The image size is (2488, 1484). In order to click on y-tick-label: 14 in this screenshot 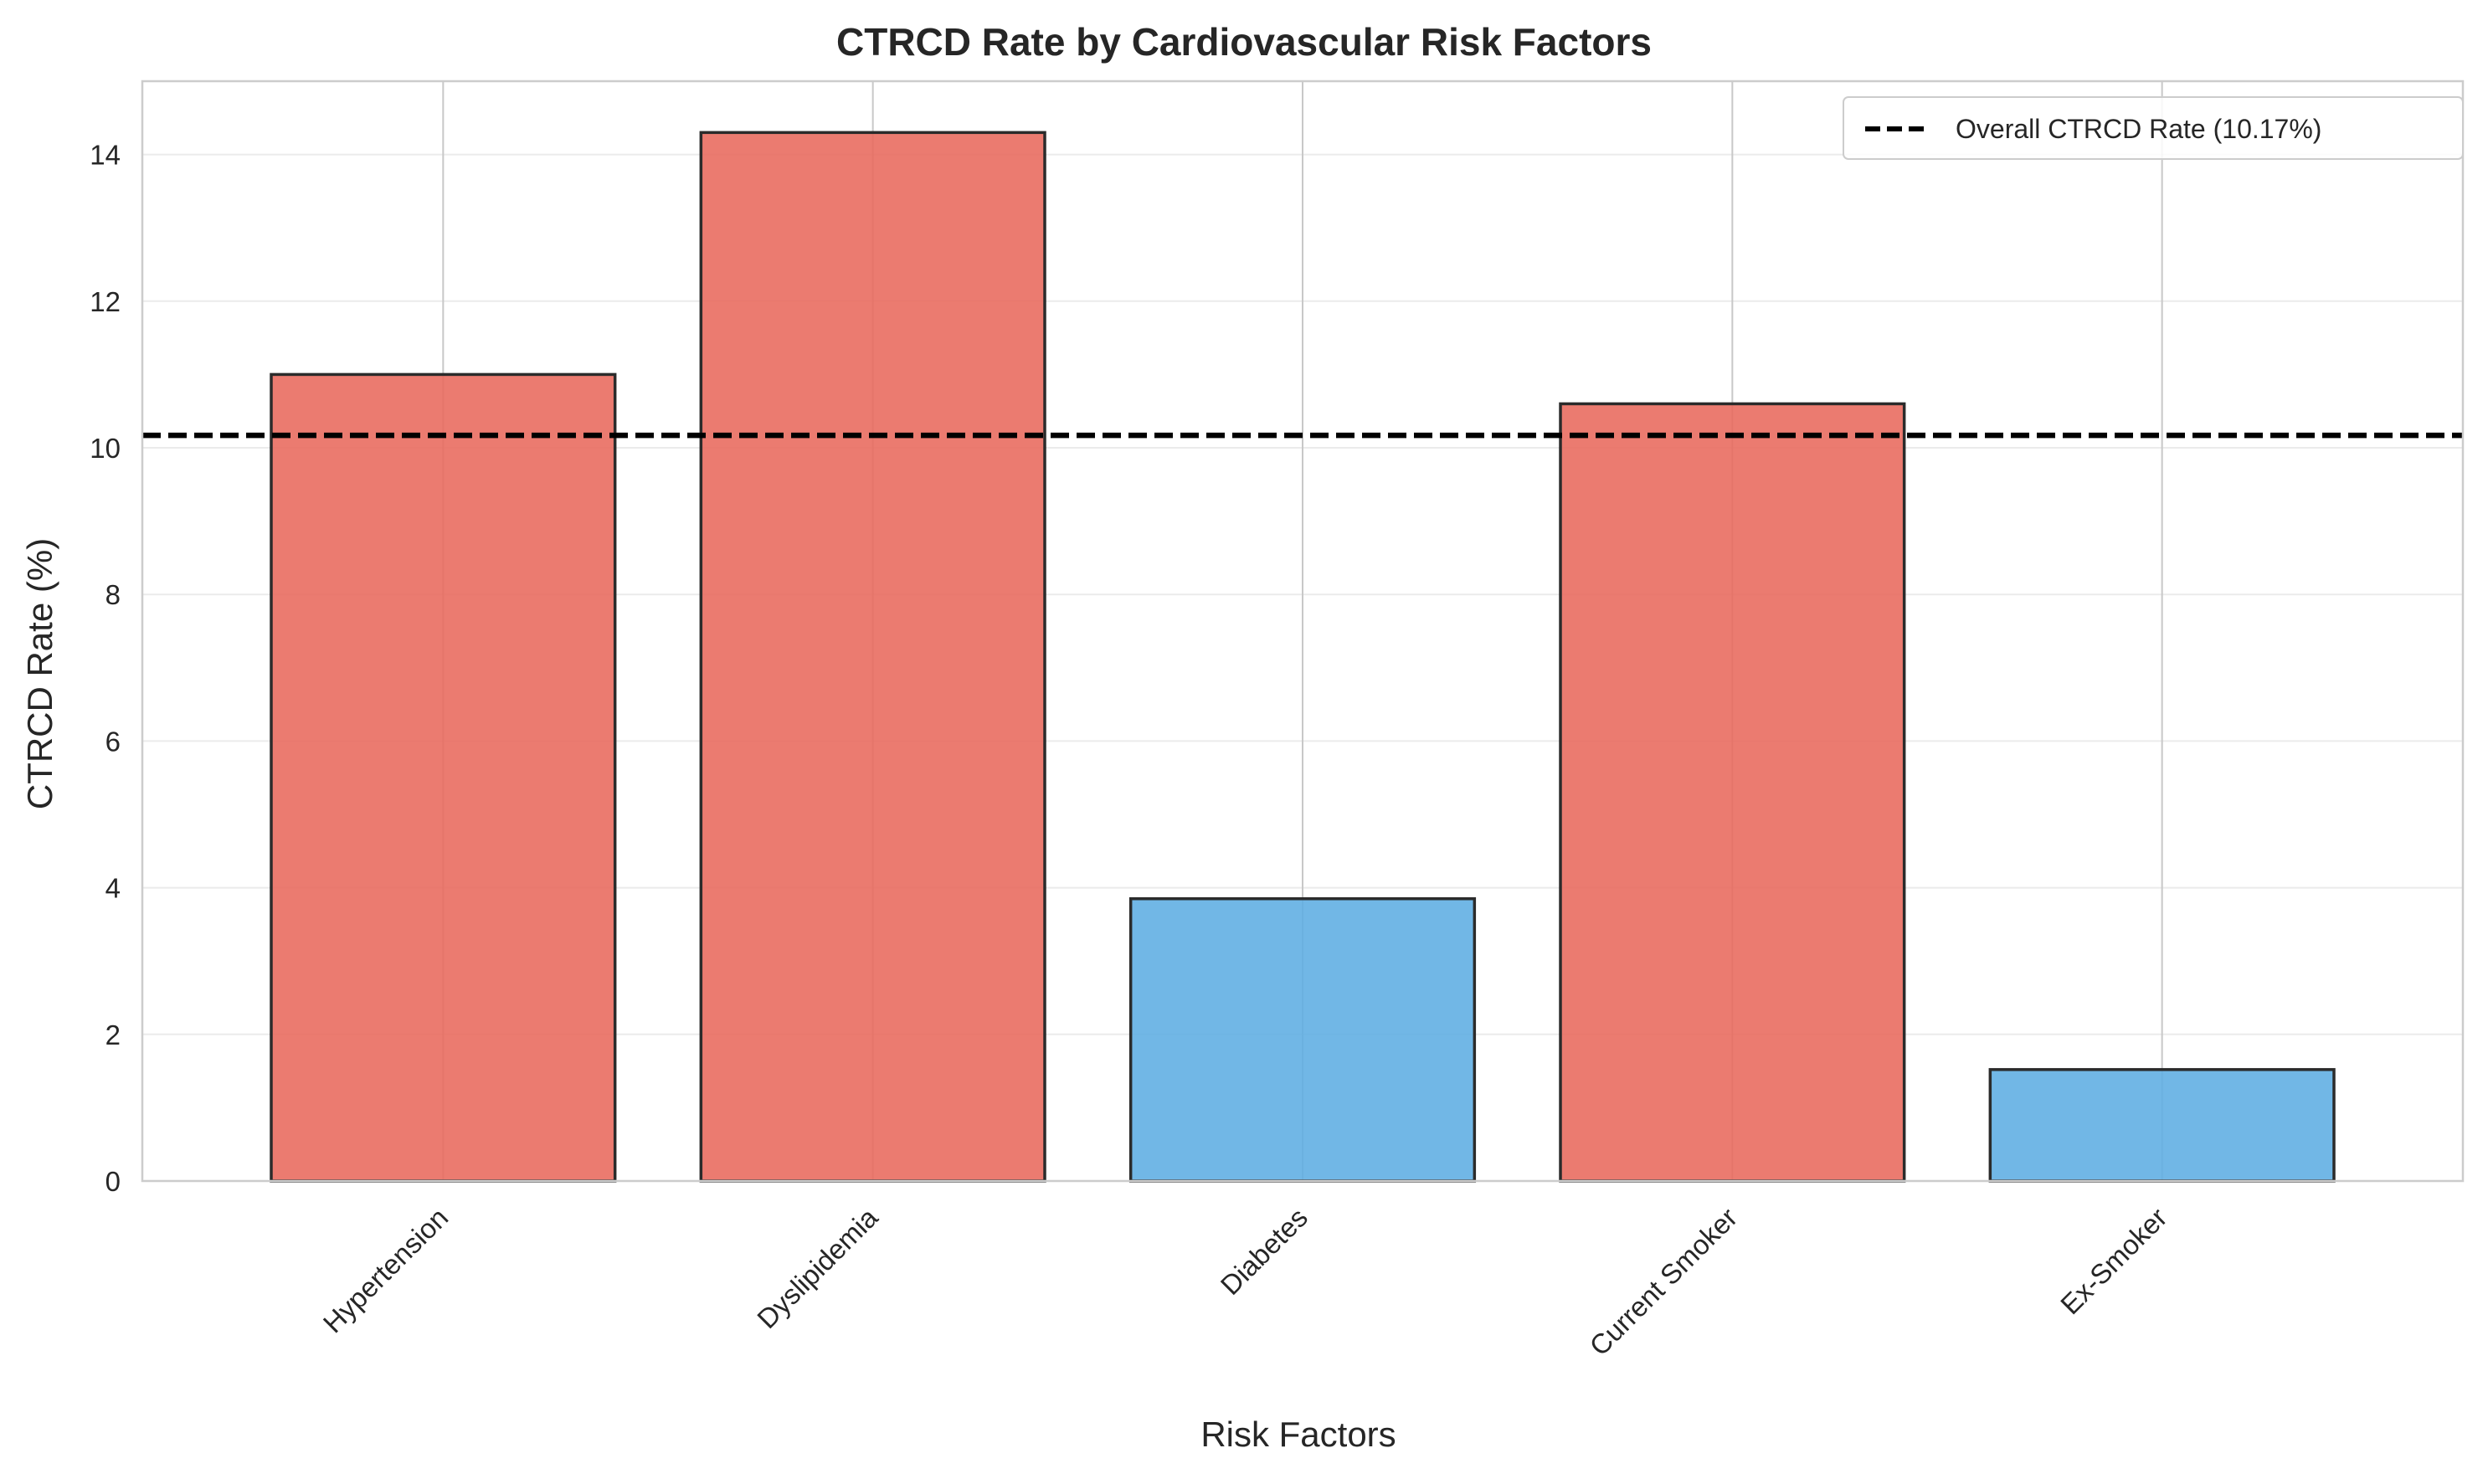, I will do `click(105, 156)`.